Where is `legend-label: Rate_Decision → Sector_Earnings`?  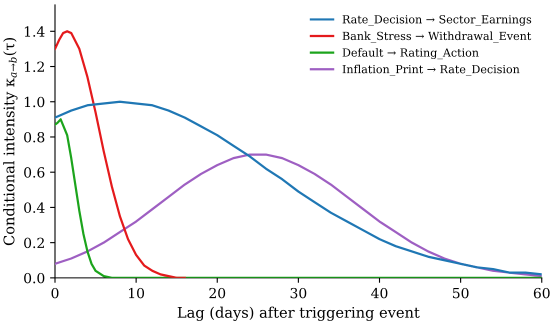
legend-label: Rate_Decision → Sector_Earnings is located at coordinates (437, 20).